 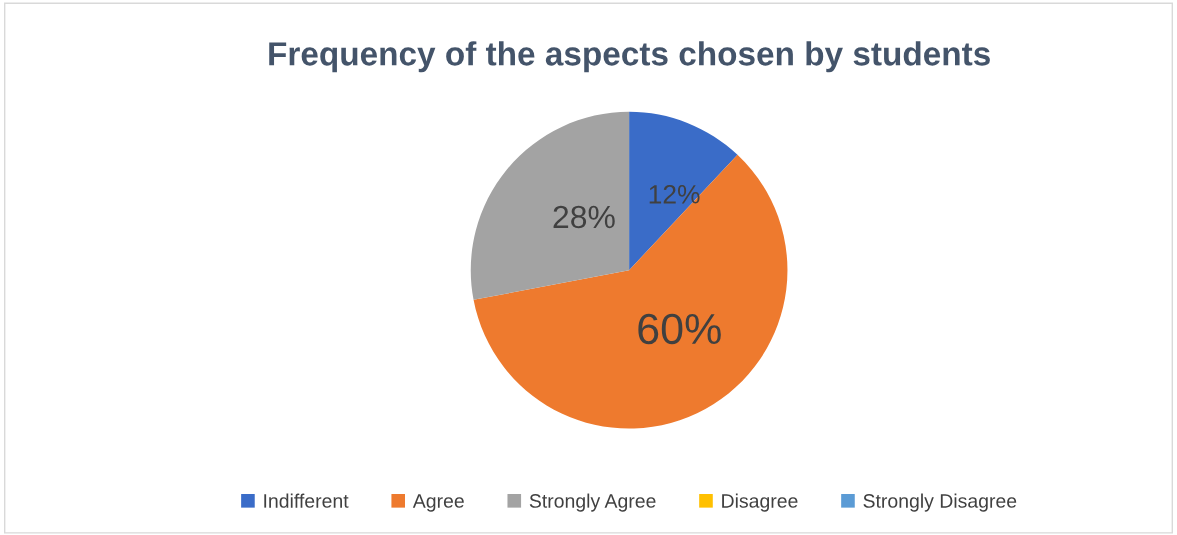 What do you see at coordinates (584, 217) in the screenshot?
I see `data-label: 28%` at bounding box center [584, 217].